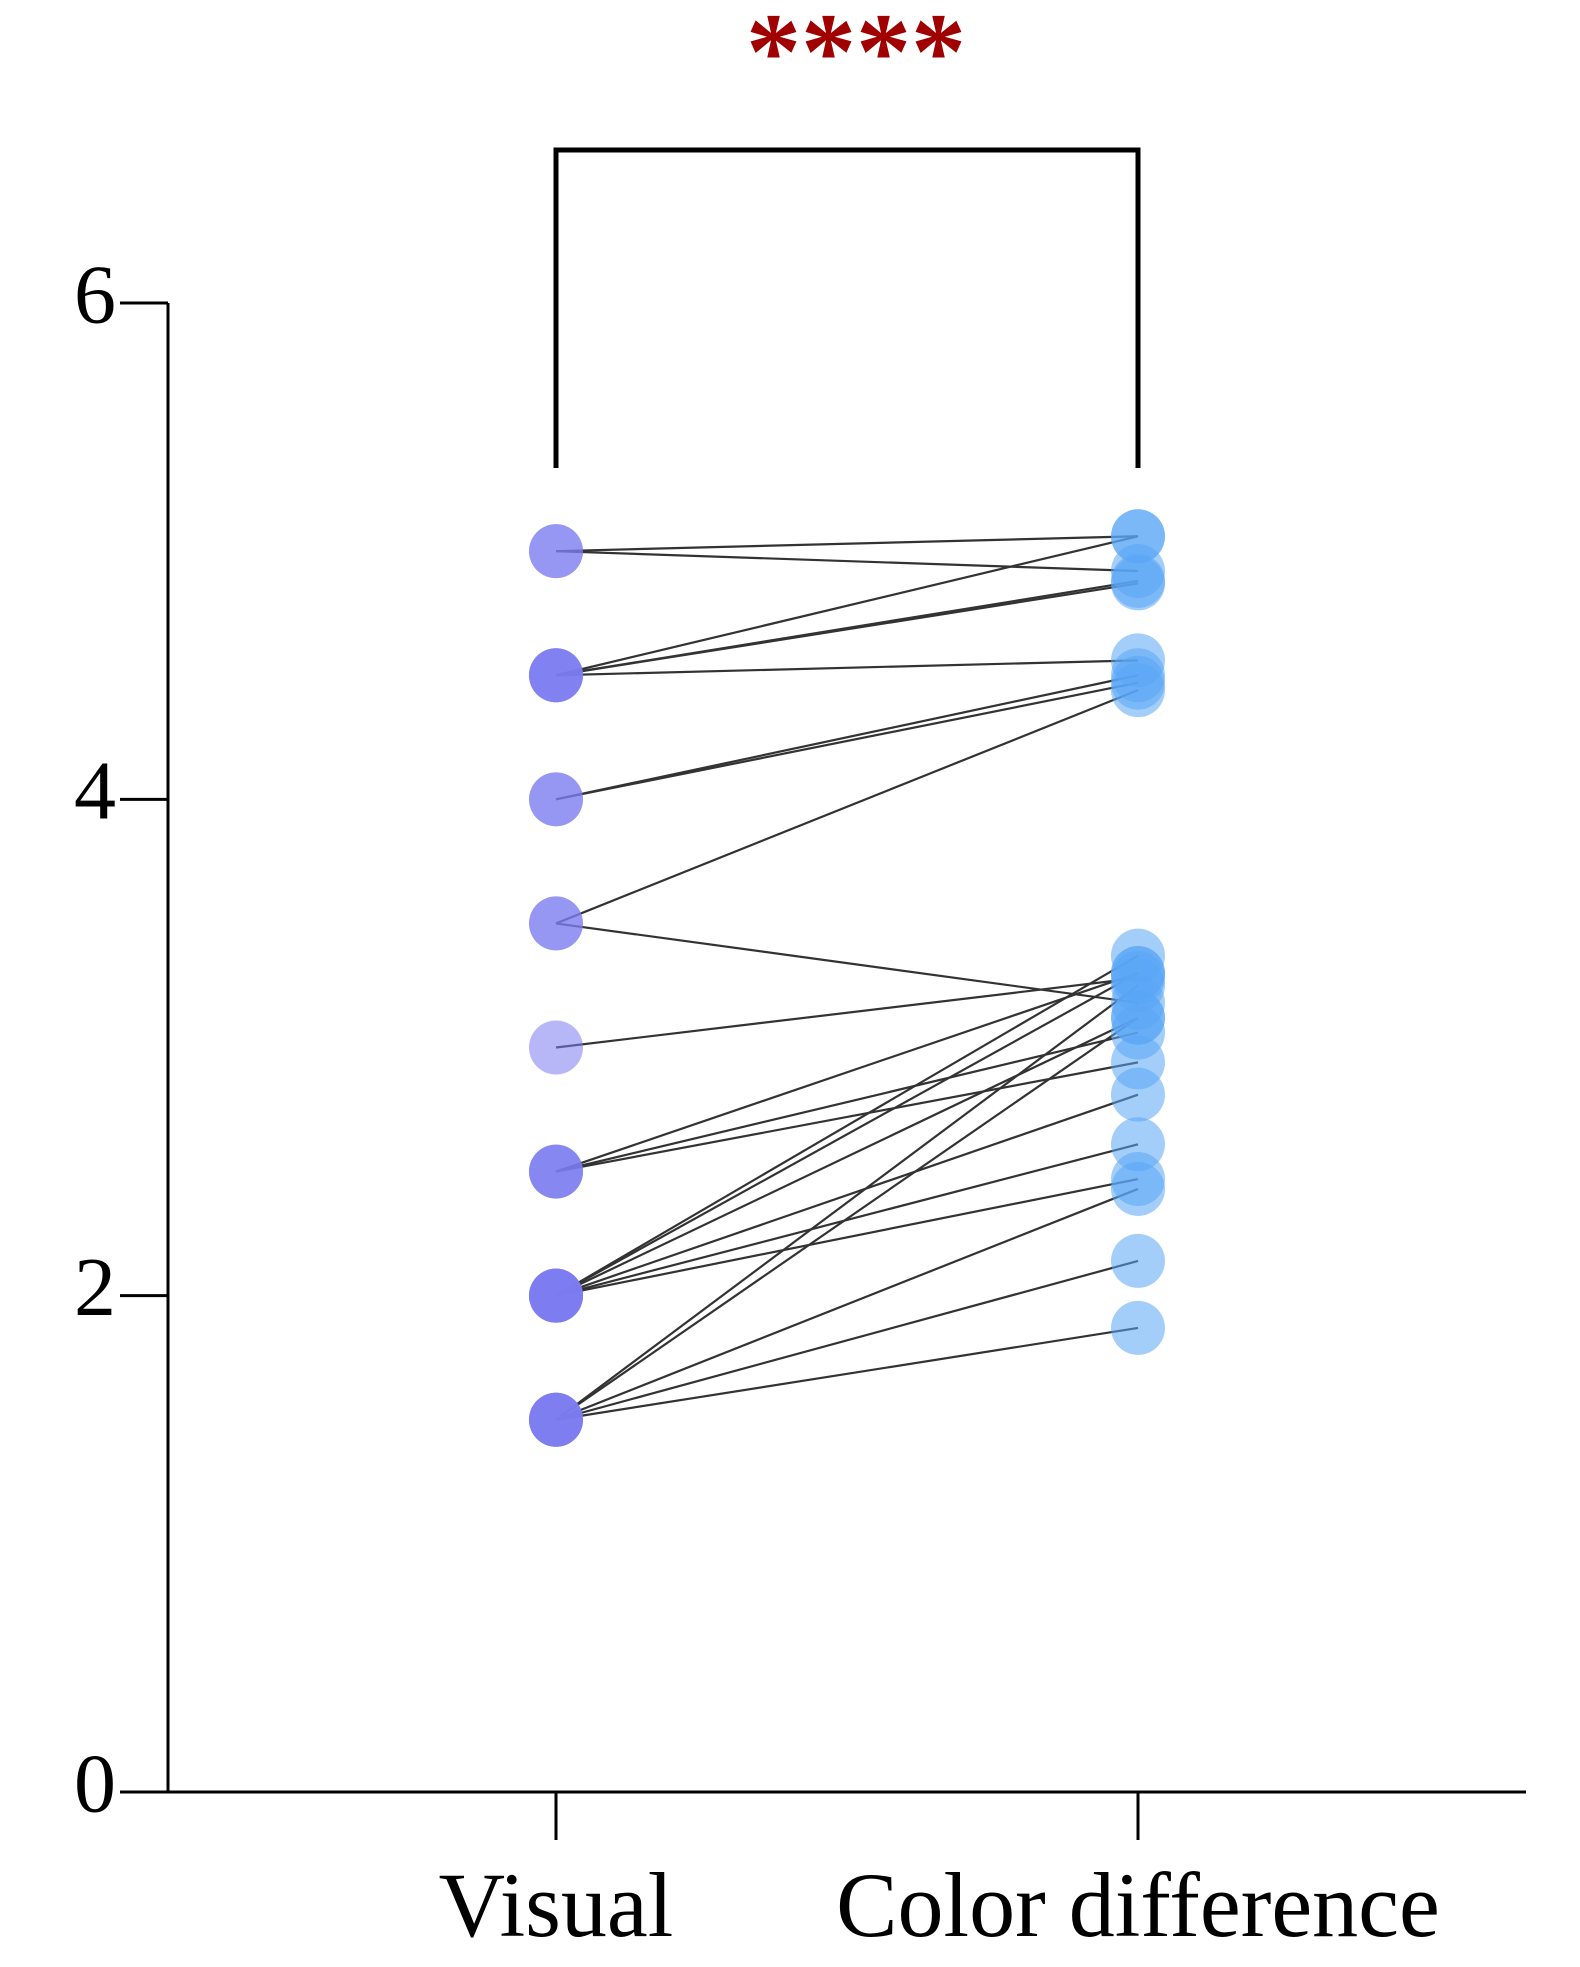 This screenshot has width=1580, height=1967. What do you see at coordinates (847, 307) in the screenshot?
I see `significance-bracket` at bounding box center [847, 307].